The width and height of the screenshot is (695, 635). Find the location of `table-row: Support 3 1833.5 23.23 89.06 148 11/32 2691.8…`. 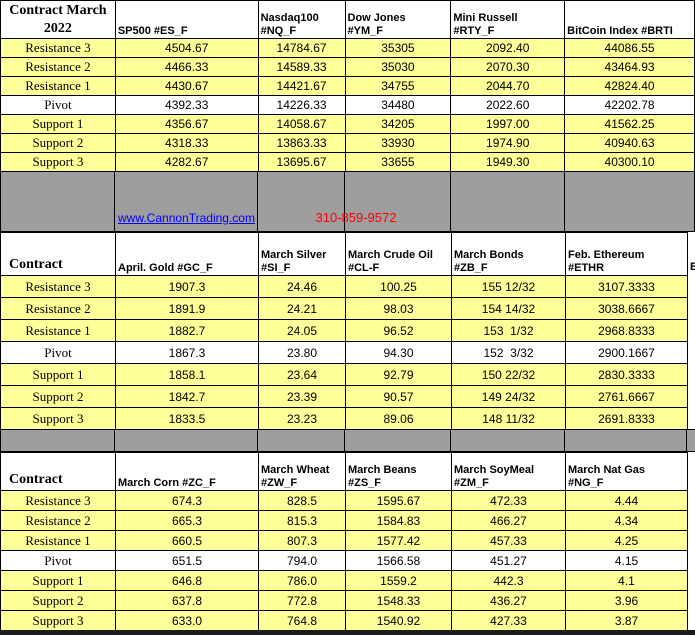

table-row: Support 3 1833.5 23.23 89.06 148 11/32 2691.8… is located at coordinates (344, 418).